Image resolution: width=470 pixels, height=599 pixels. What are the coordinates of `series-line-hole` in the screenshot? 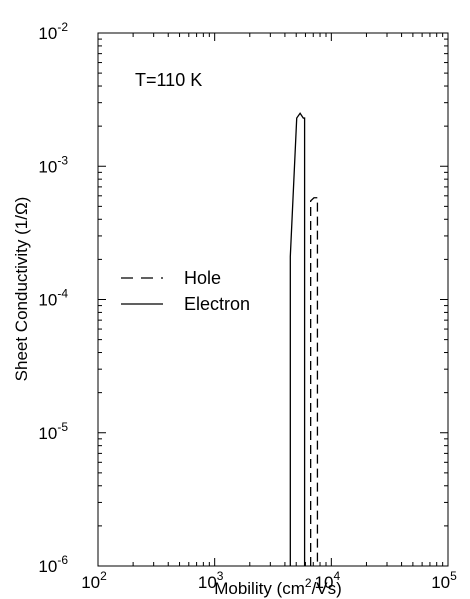 It's located at (314, 381).